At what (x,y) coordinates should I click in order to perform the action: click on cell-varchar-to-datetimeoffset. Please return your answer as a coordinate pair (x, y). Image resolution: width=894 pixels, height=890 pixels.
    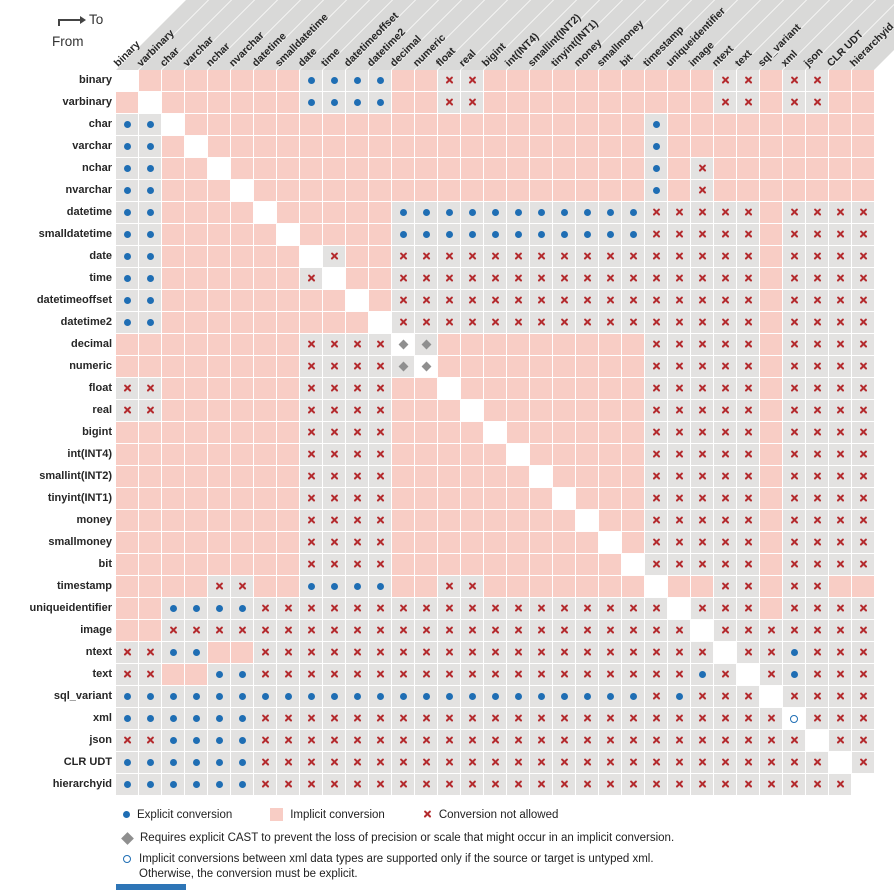
    Looking at the image, I should click on (357, 146).